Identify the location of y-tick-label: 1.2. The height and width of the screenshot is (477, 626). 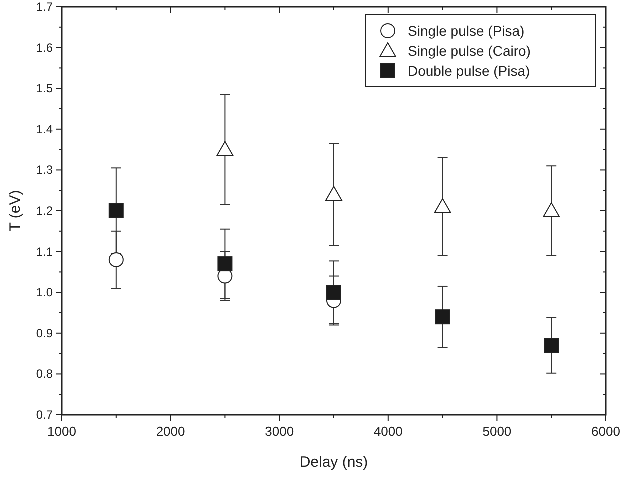
(45, 211).